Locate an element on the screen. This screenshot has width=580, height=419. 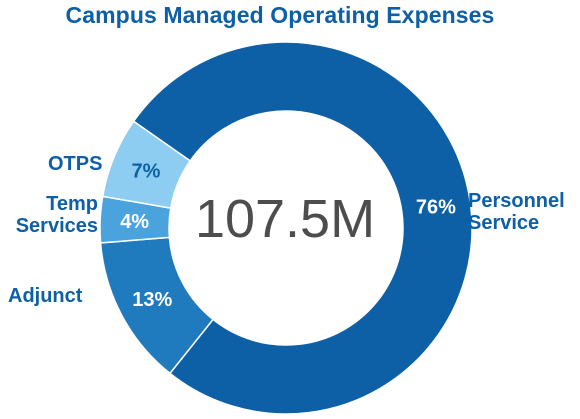
legend-label-line: Adjunct is located at coordinates (45, 296).